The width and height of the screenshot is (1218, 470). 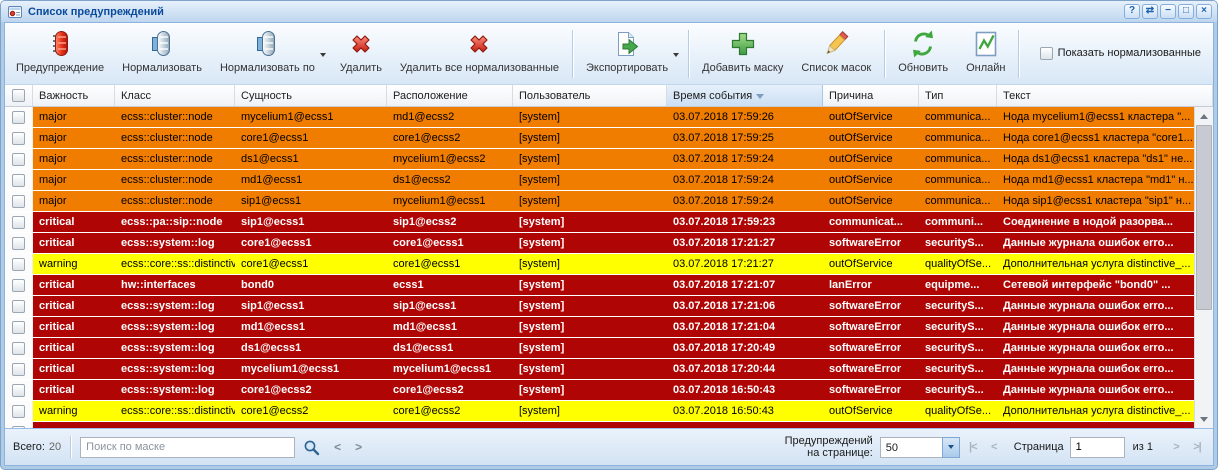 I want to click on normalize-button: Нормализовать, so click(x=162, y=50).